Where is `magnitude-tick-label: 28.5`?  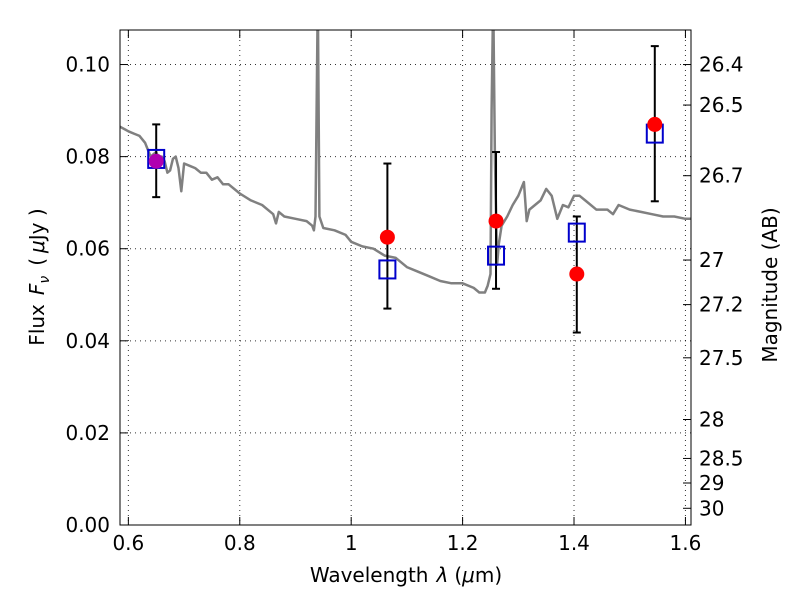
magnitude-tick-label: 28.5 is located at coordinates (721, 458).